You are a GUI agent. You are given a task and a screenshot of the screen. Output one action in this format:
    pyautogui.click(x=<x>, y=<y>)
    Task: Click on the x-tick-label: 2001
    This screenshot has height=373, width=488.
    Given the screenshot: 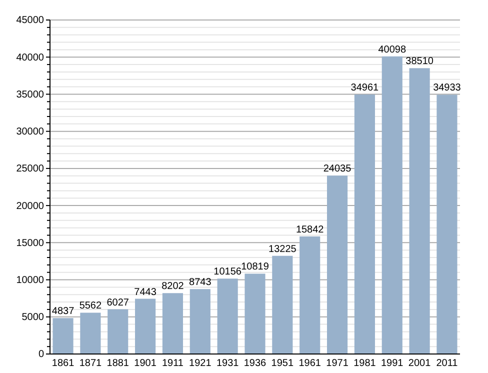 What is the action you would take?
    pyautogui.click(x=420, y=364)
    